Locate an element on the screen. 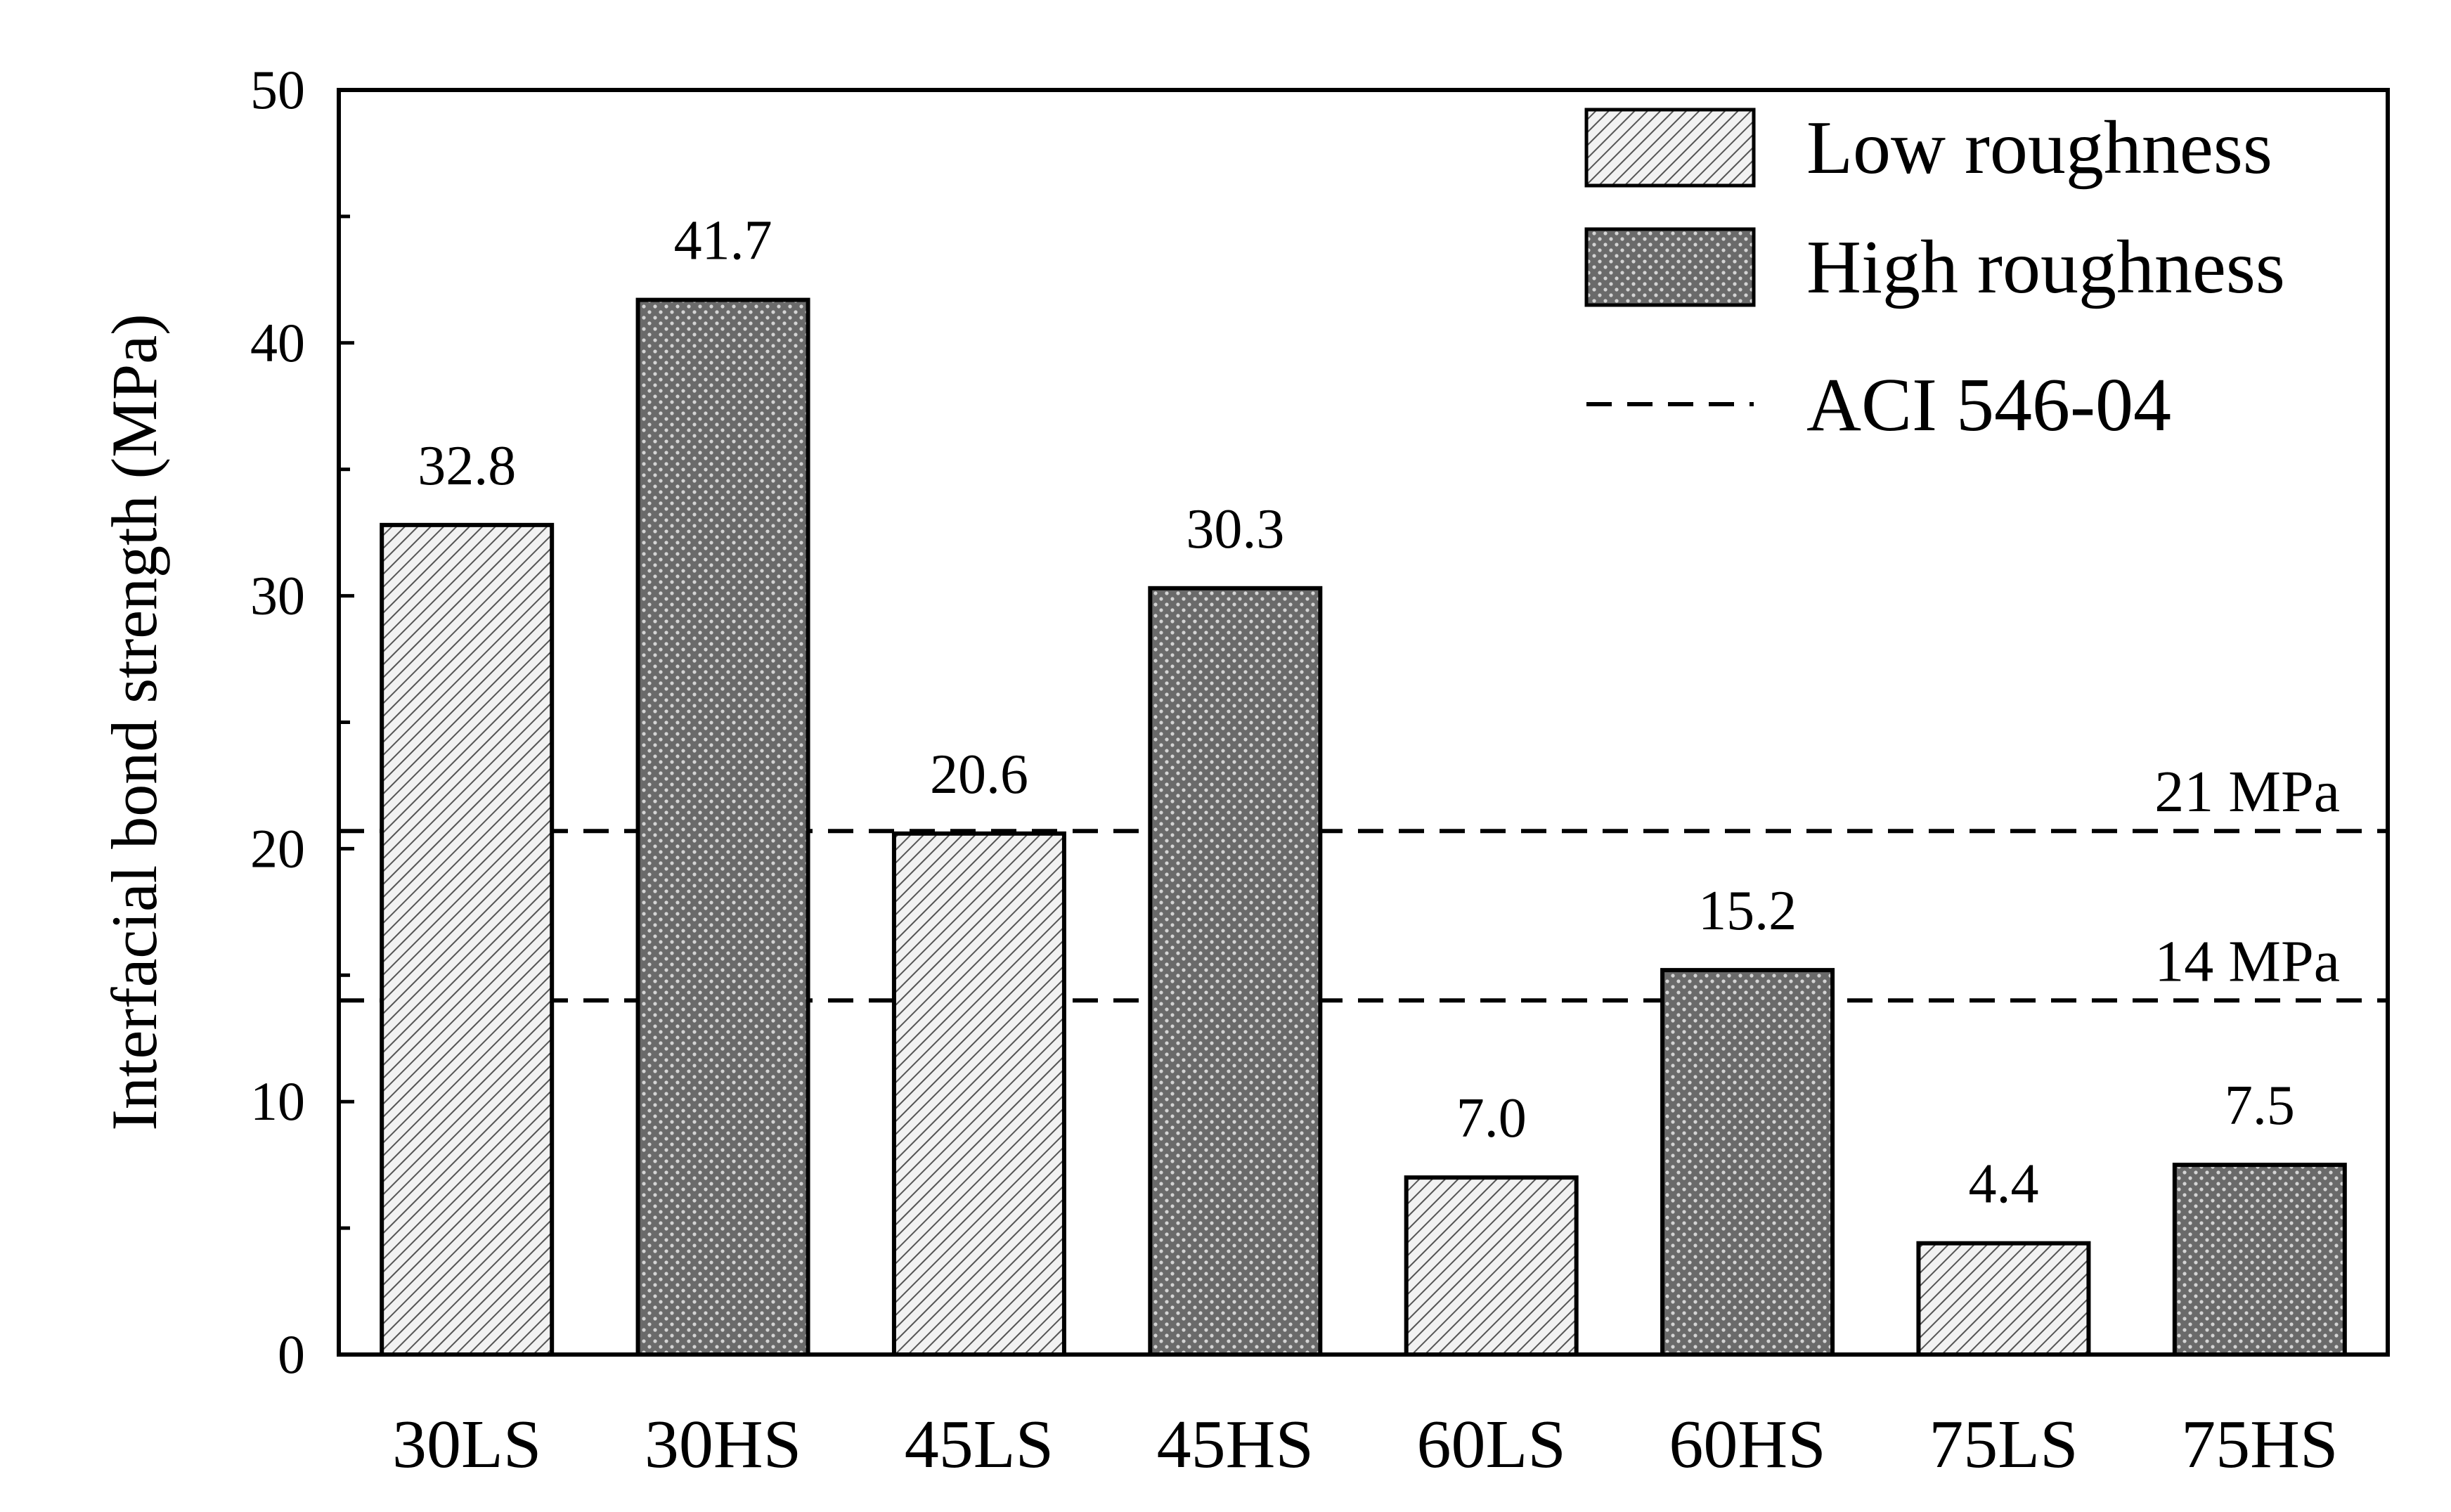 The height and width of the screenshot is (1512, 2451). y-tick-label-20: 20 is located at coordinates (277, 848).